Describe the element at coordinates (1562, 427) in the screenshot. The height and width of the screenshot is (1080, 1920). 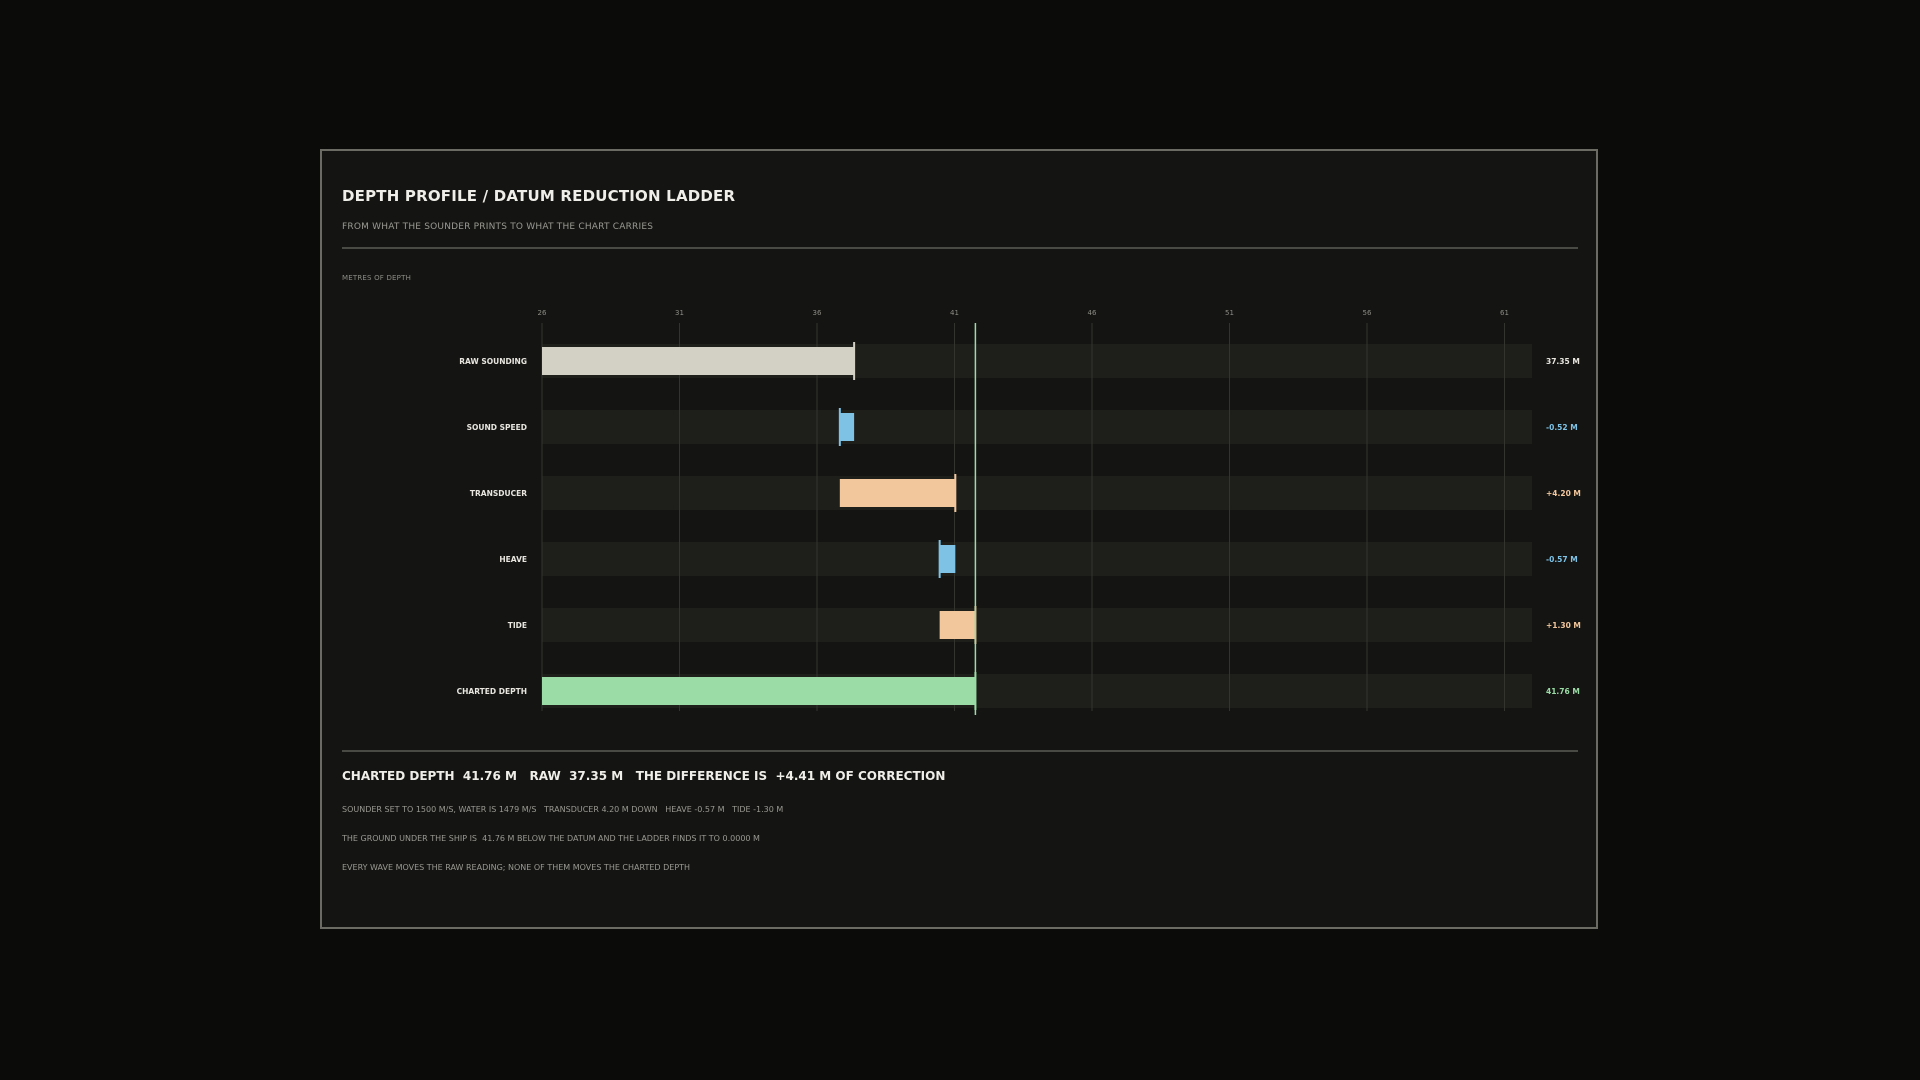
I see `data-label: -0.52 M` at that location.